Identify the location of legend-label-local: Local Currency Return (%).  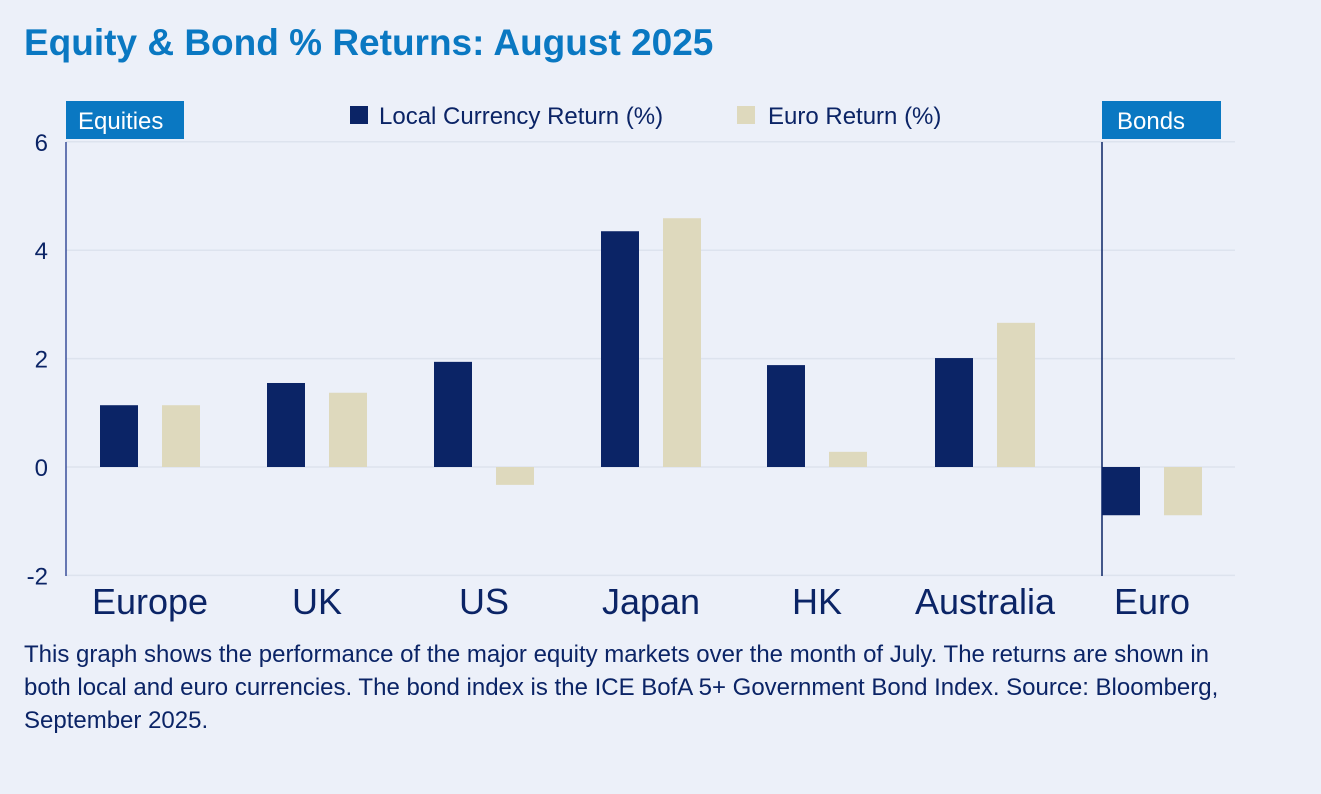
(521, 116).